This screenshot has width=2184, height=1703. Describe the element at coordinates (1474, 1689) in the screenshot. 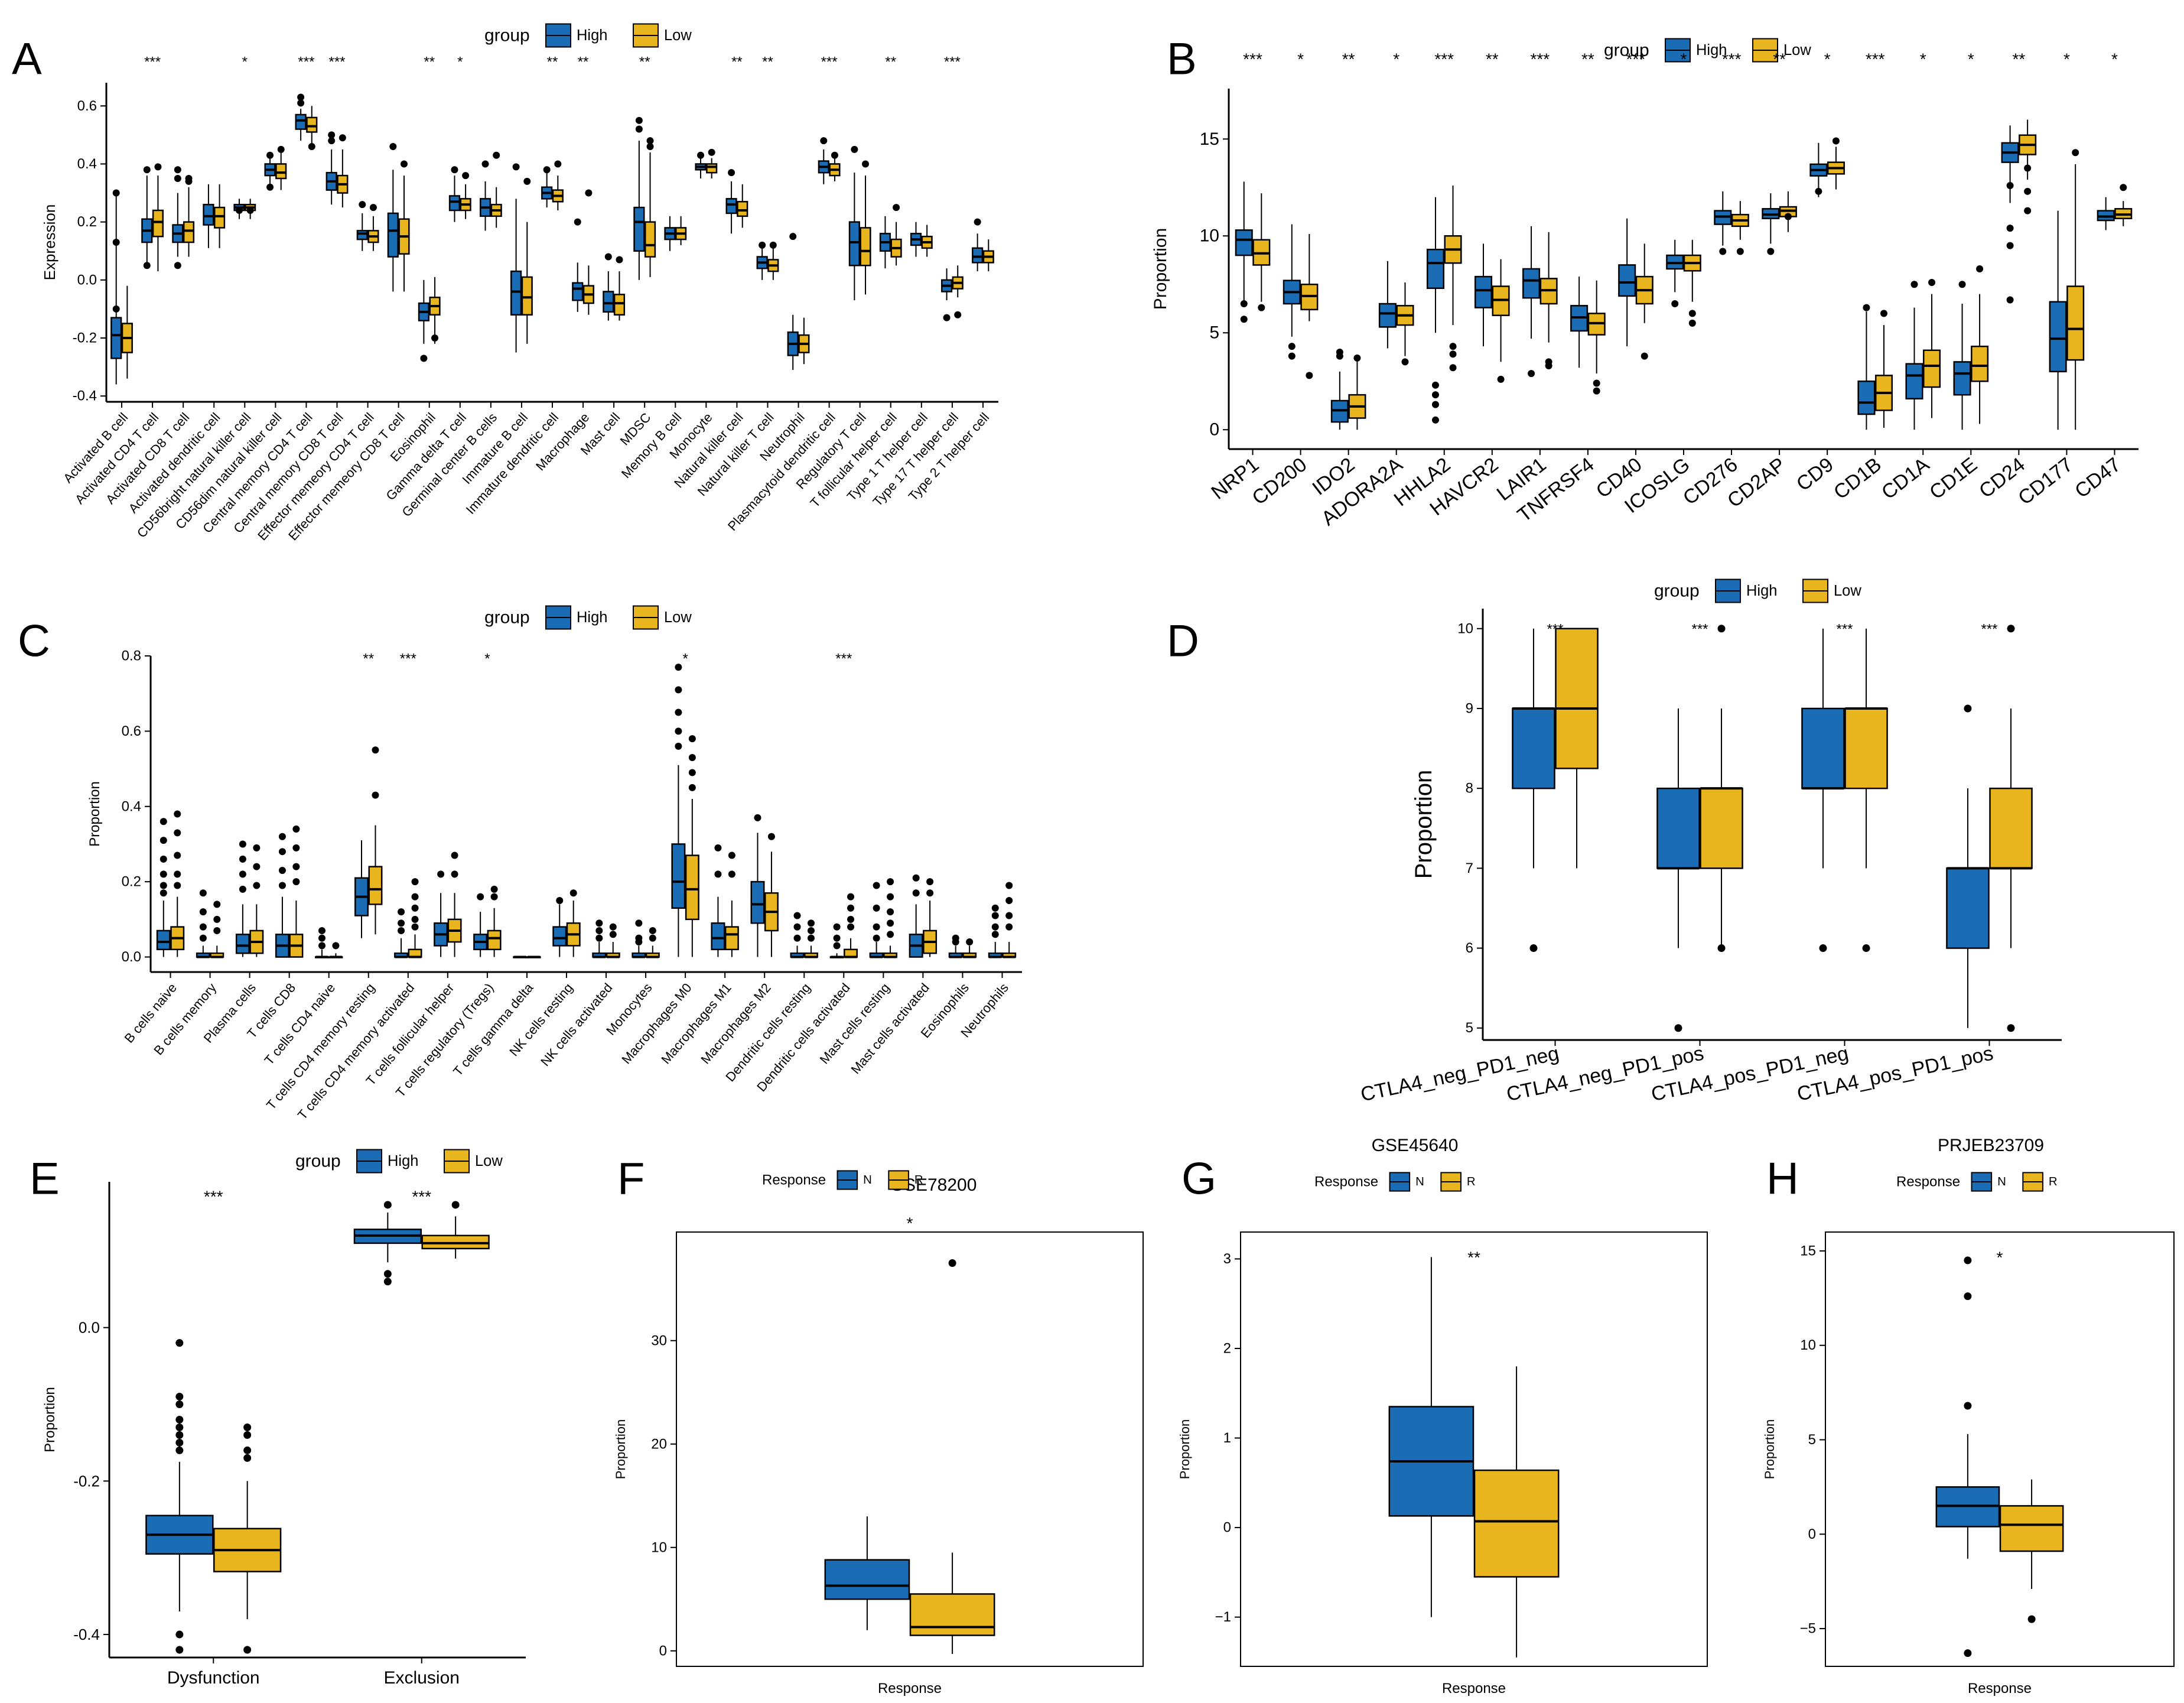

I see `x-axis-label: Response` at that location.